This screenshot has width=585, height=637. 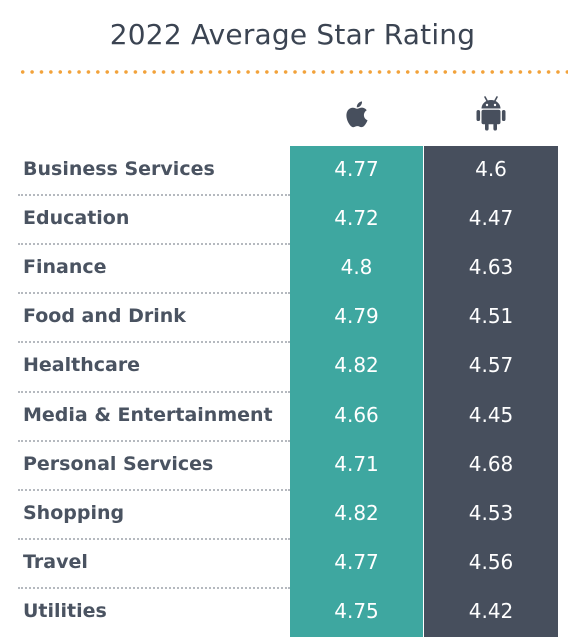 I want to click on ios-rating-value: 4.79, so click(x=356, y=316).